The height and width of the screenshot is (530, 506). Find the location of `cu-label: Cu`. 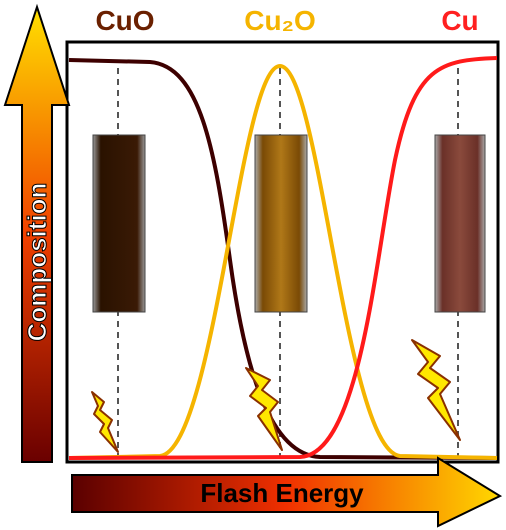

cu-label: Cu is located at coordinates (459, 20).